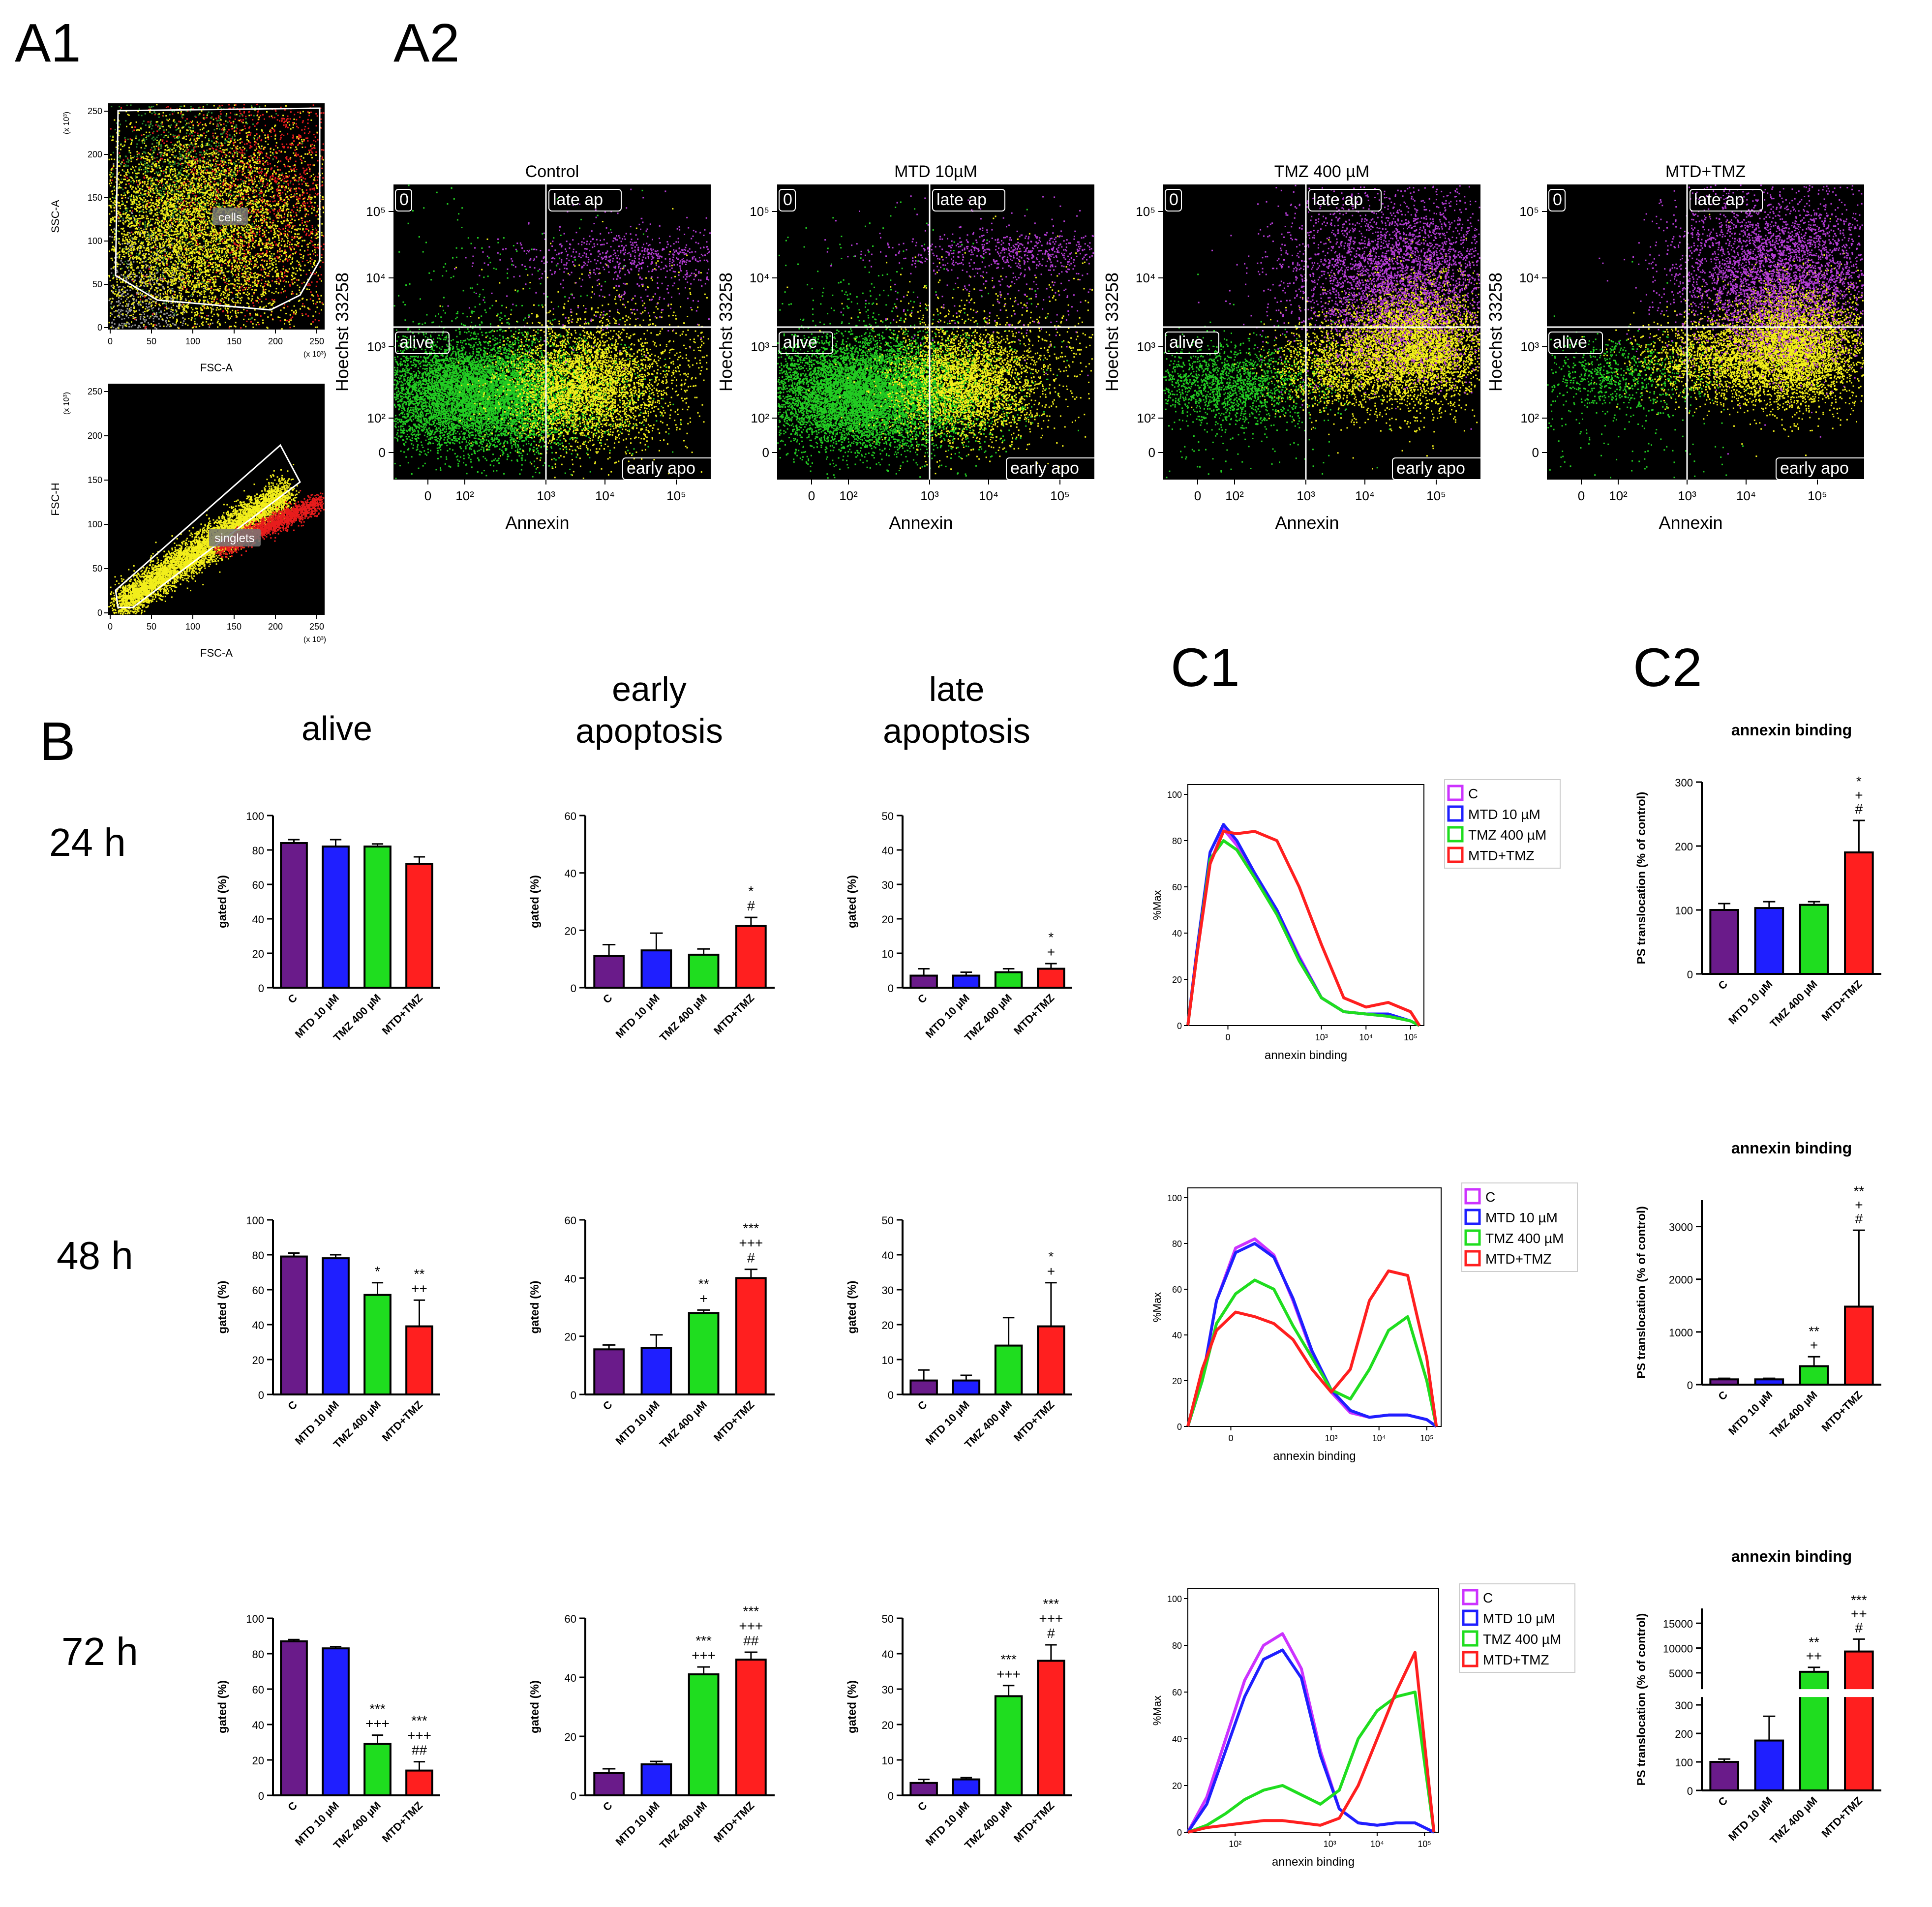 The height and width of the screenshot is (1907, 1932). I want to click on chart-title: annexin binding, so click(1792, 730).